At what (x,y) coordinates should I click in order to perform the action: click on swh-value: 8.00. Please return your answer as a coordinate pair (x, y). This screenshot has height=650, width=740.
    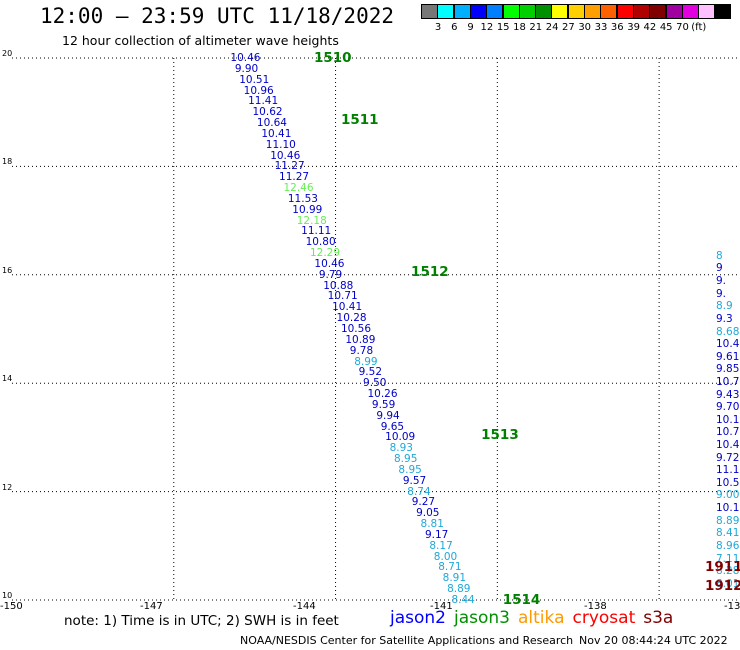
    Looking at the image, I should click on (445, 556).